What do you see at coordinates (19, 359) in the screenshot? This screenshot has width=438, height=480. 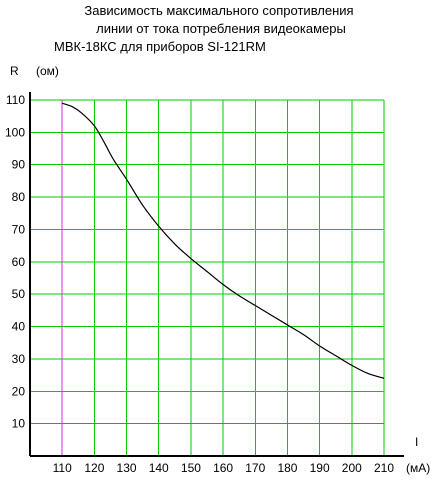 I see `y-tick-label: 30` at bounding box center [19, 359].